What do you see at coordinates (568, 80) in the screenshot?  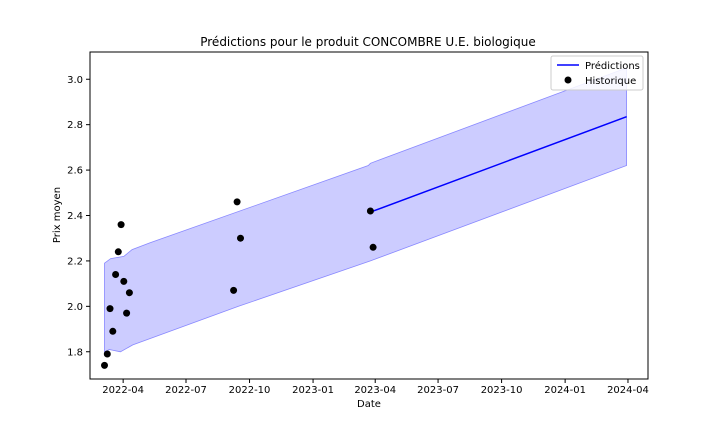 I see `legend-dot-swatch` at bounding box center [568, 80].